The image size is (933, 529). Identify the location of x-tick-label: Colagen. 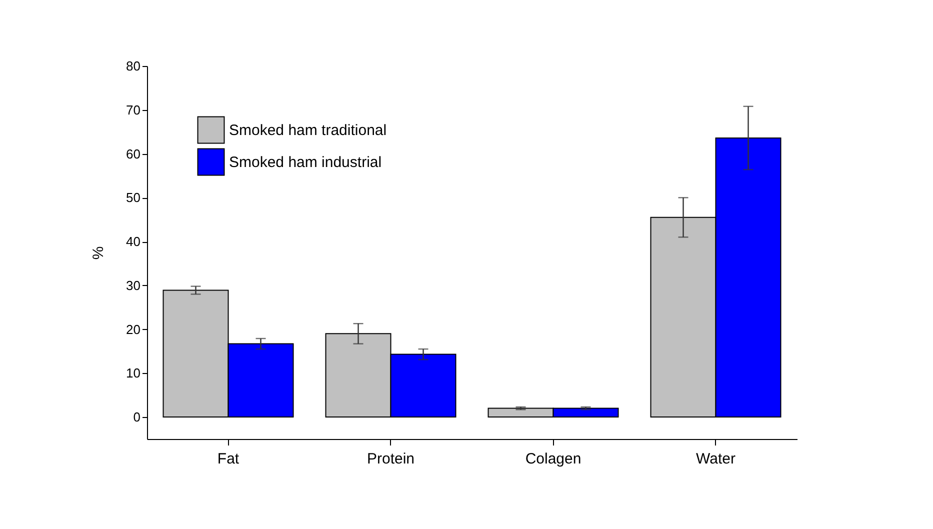
(553, 459).